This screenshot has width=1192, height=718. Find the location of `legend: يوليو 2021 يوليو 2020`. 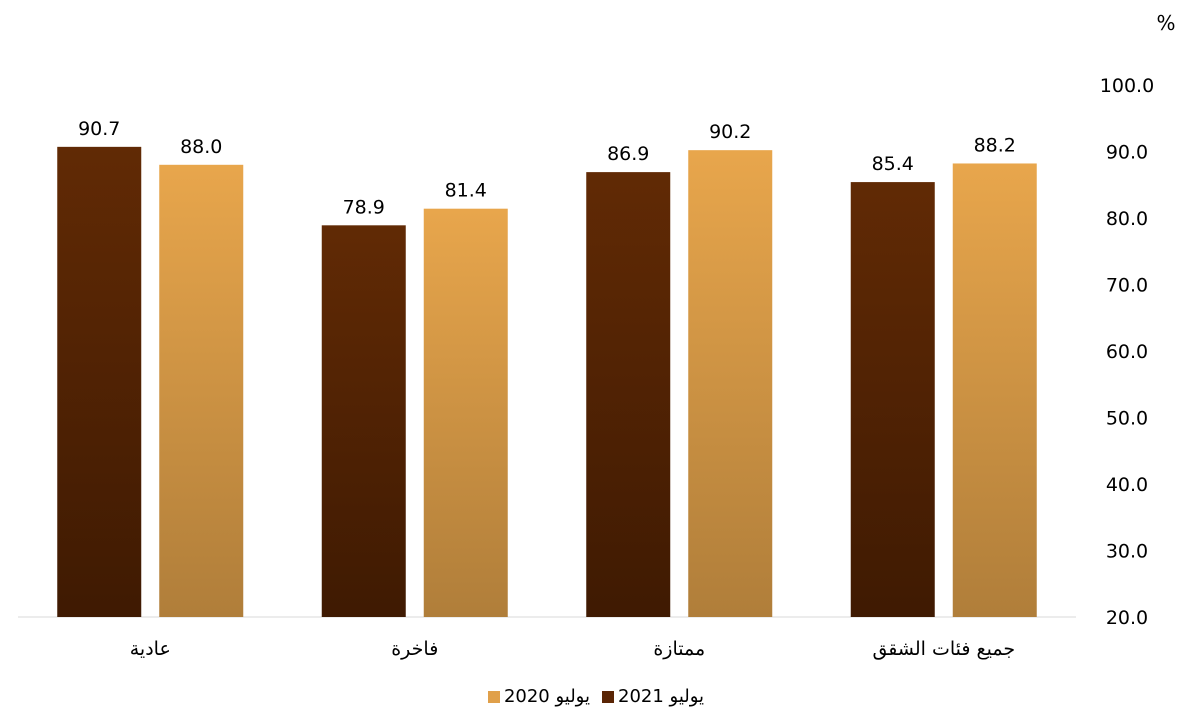

legend: يوليو 2021 يوليو 2020 is located at coordinates (596, 696).